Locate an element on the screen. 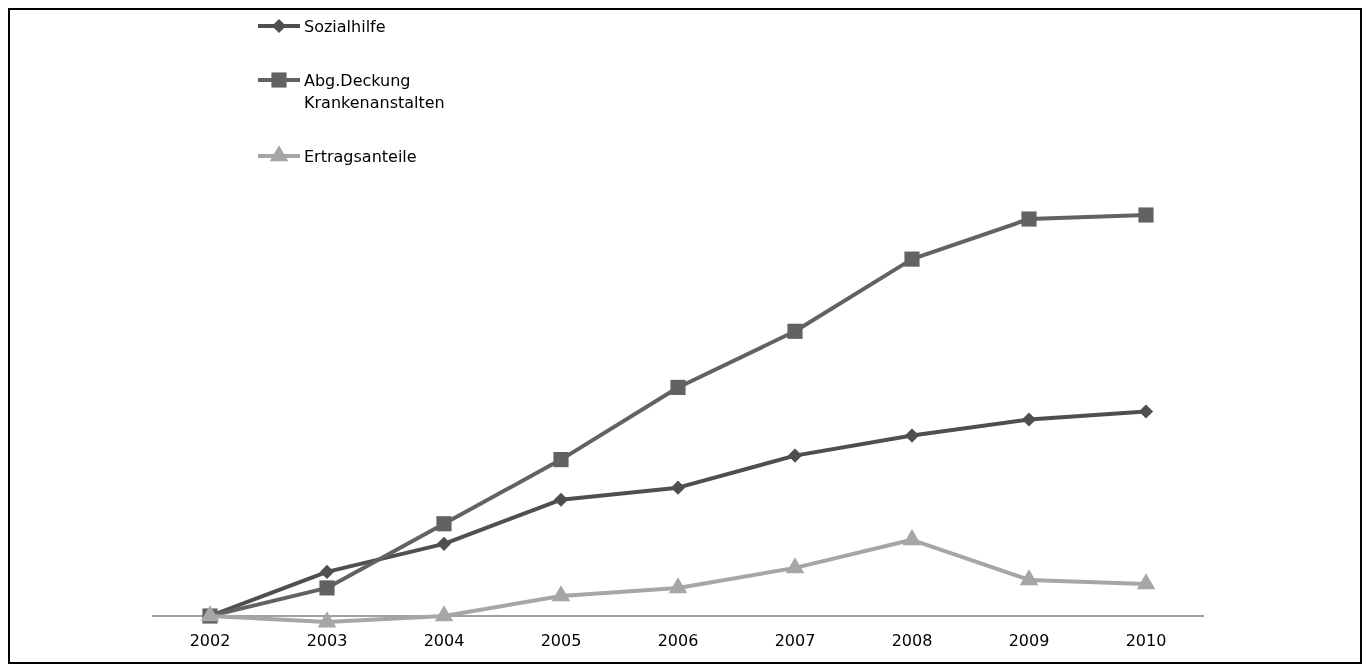 This screenshot has height=672, width=1370. legend-label: Ertragsanteile is located at coordinates (360, 156).